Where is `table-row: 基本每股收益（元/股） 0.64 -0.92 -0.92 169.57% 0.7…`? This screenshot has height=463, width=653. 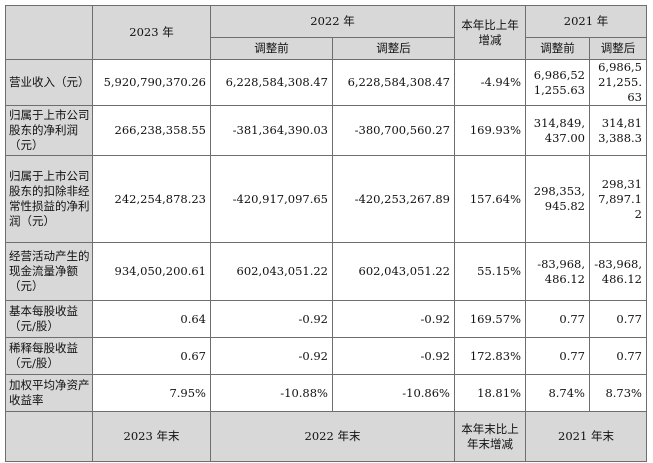
table-row: 基本每股收益（元/股） 0.64 -0.92 -0.92 169.57% 0.7… is located at coordinates (326, 319).